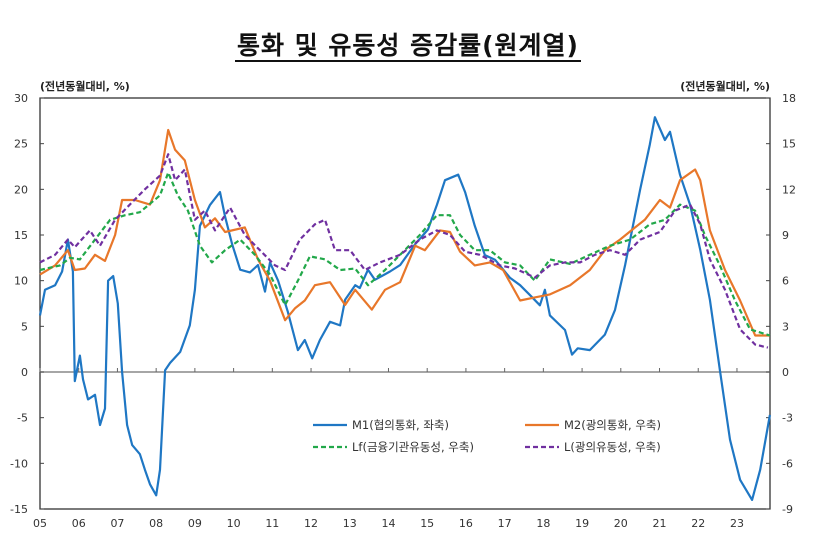 This screenshot has height=542, width=816. I want to click on x-tick-label: 06, so click(79, 523).